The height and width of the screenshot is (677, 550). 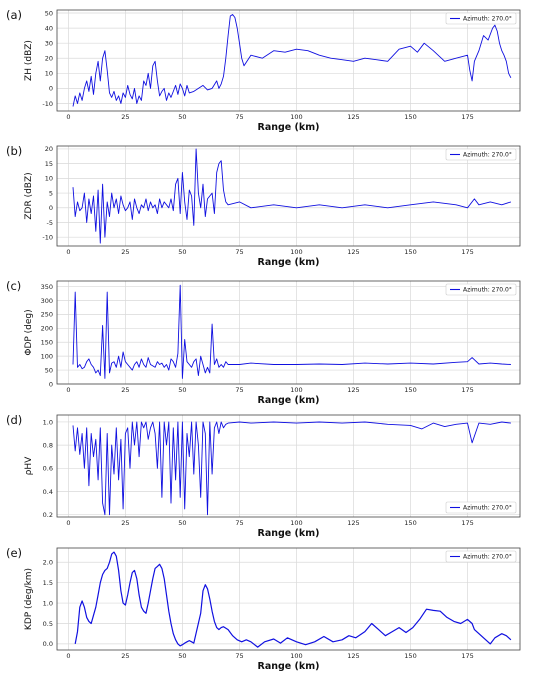 I want to click on y-tick-label: -5, so click(x=50, y=223).